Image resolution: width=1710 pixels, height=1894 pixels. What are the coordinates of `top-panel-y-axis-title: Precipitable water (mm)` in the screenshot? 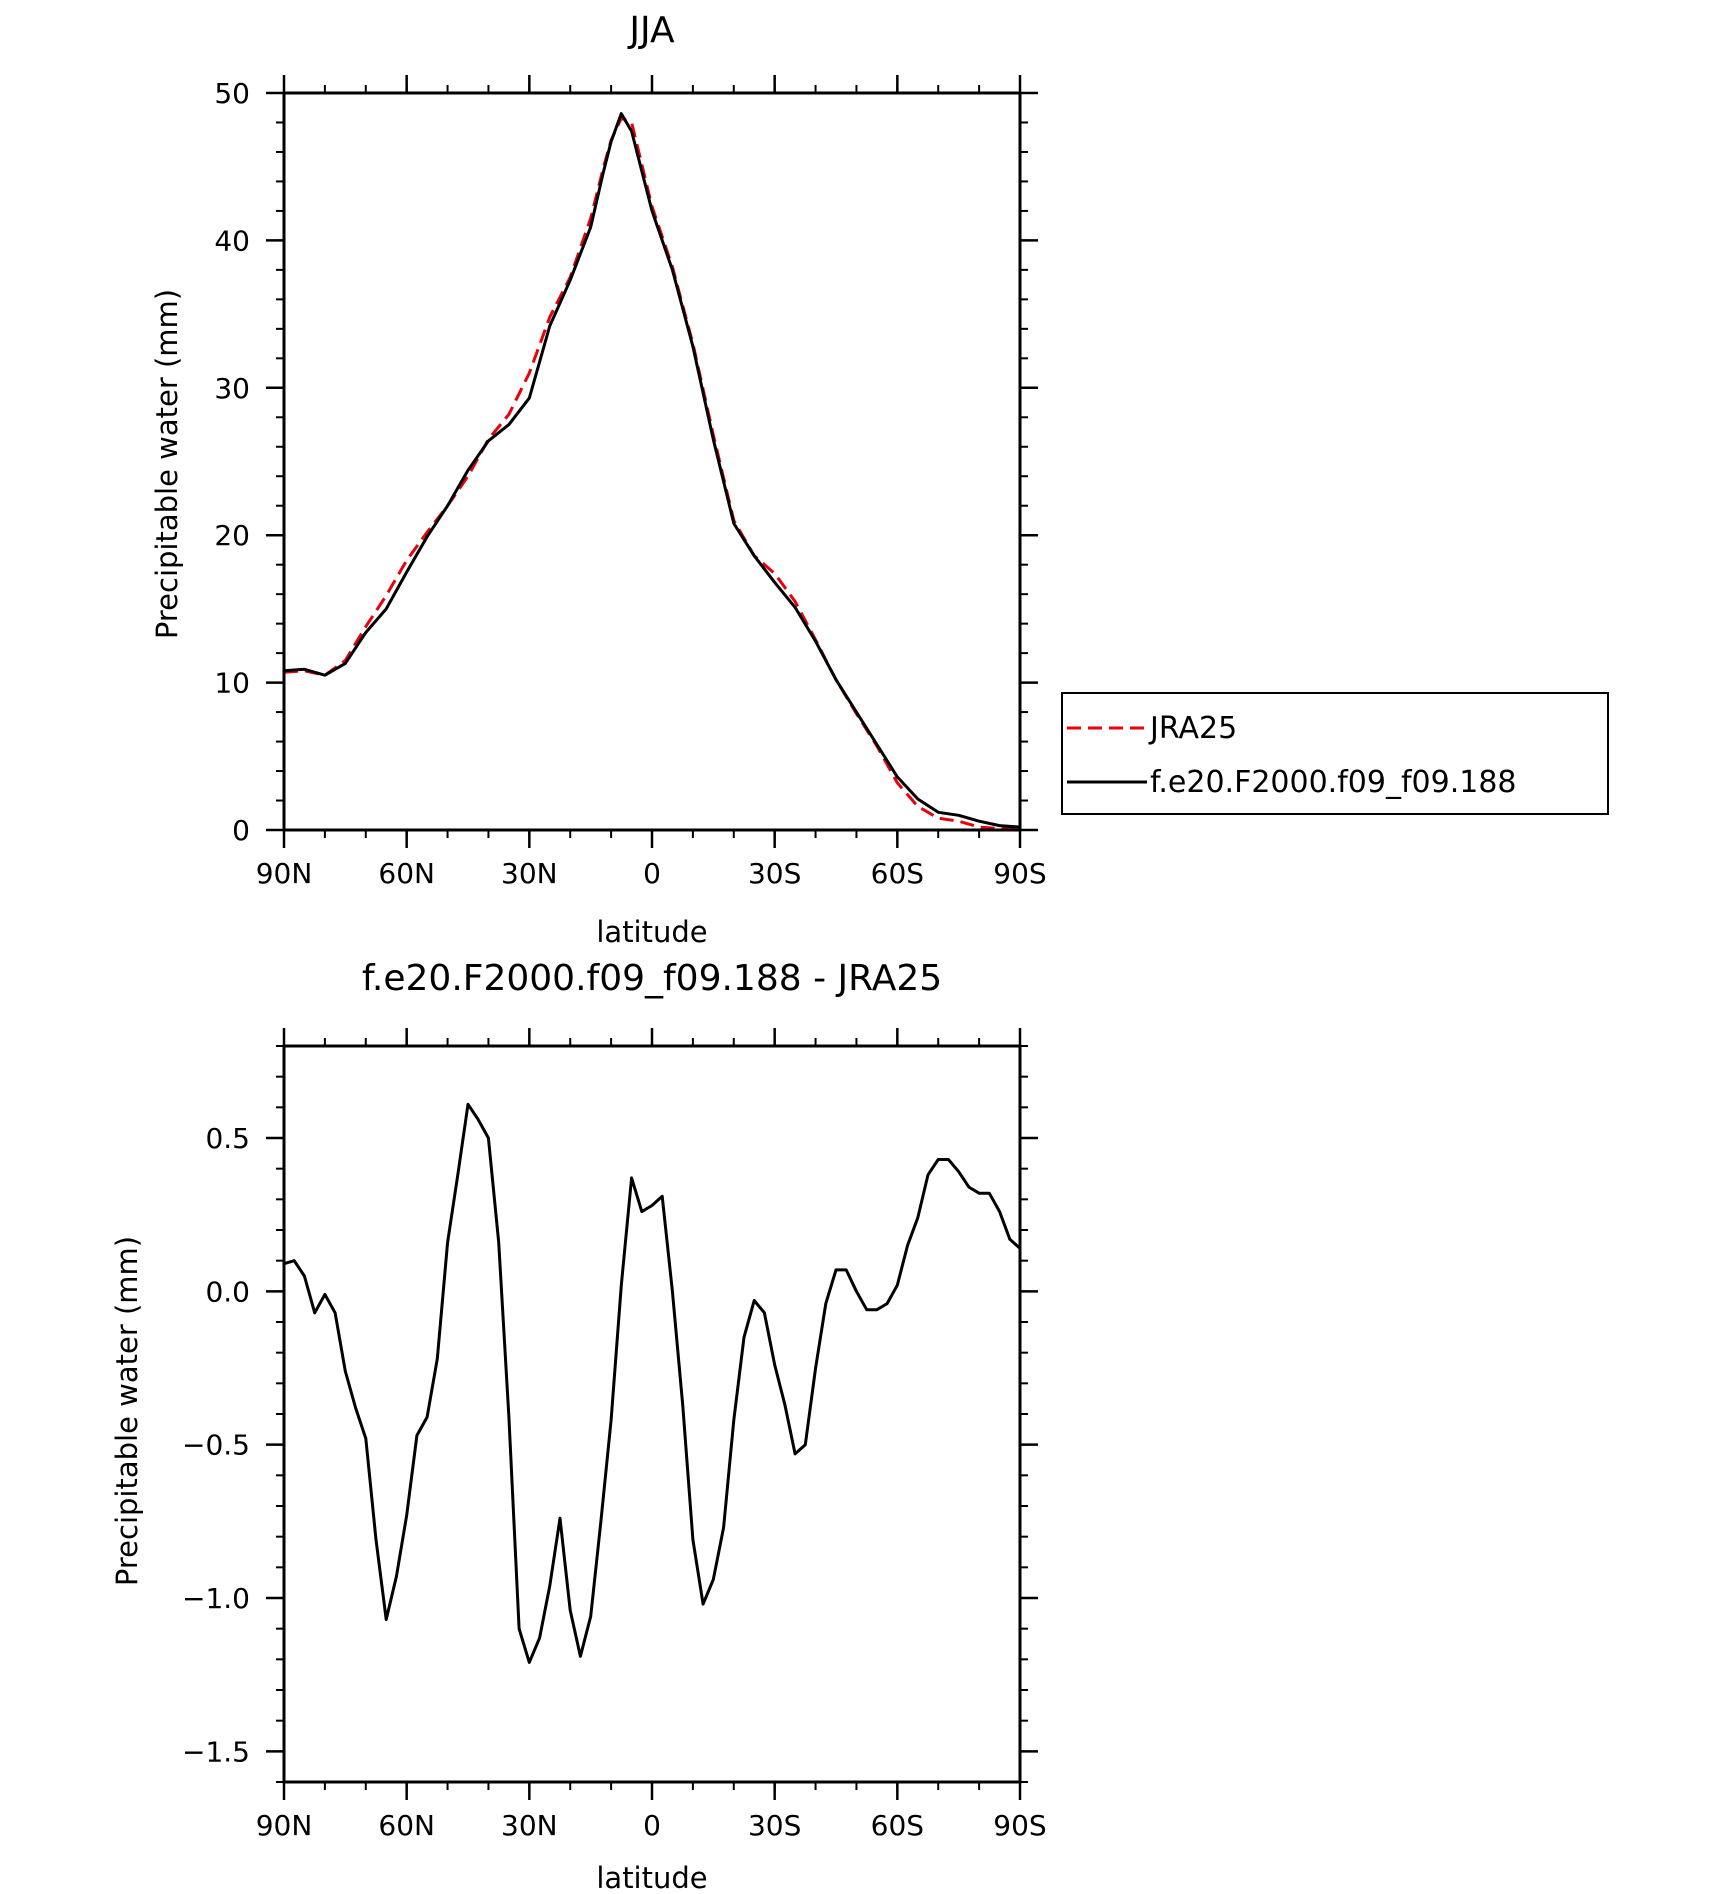 It's located at (167, 464).